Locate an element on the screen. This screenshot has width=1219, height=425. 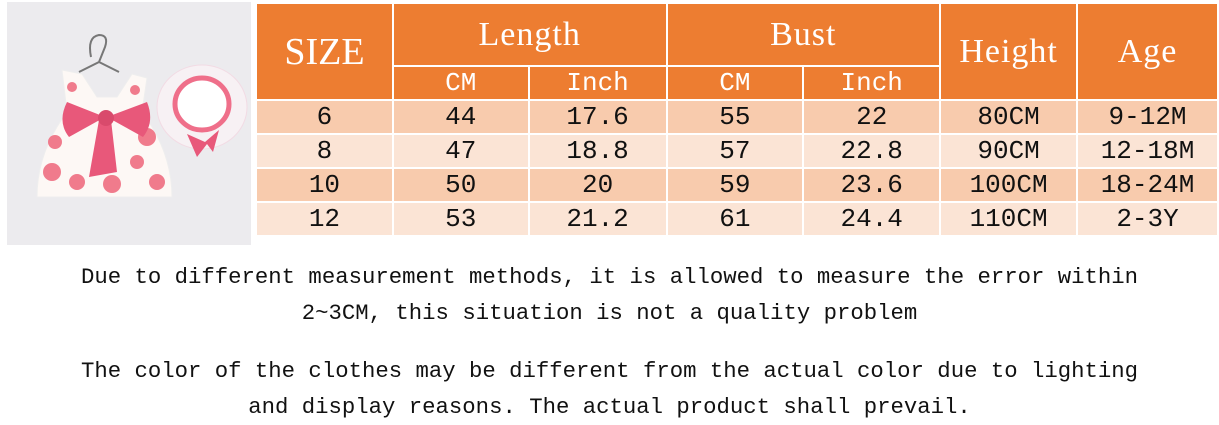
header-bust-inch: Inch is located at coordinates (872, 83).